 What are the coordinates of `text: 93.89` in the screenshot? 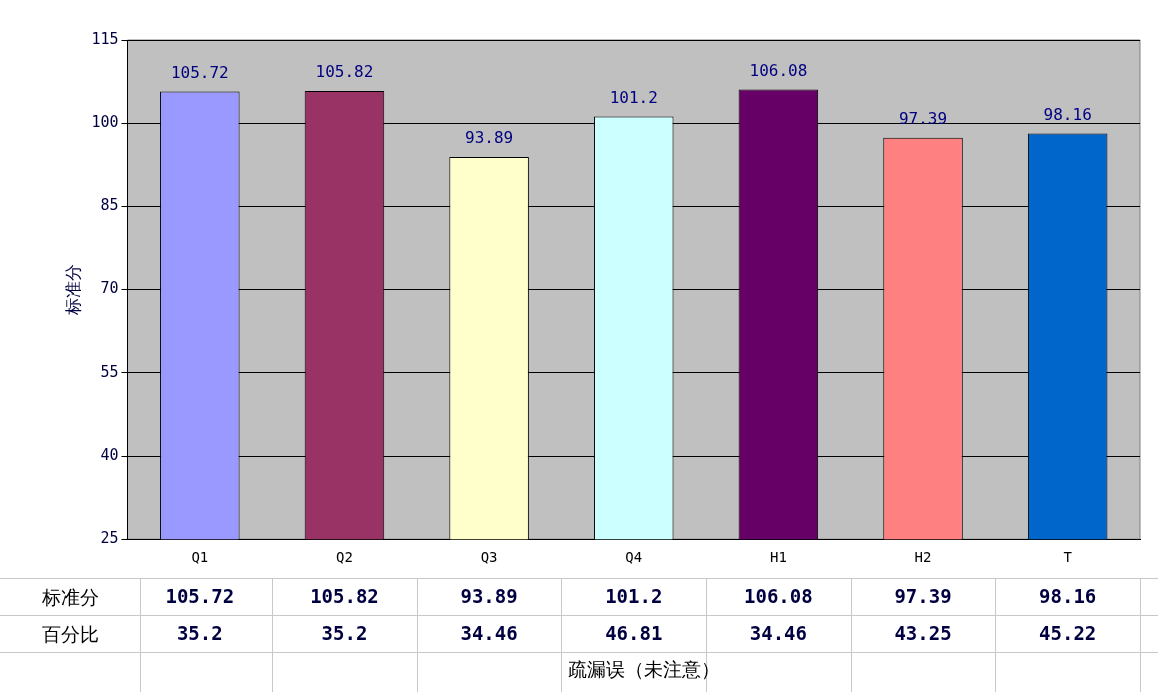 It's located at (489, 596).